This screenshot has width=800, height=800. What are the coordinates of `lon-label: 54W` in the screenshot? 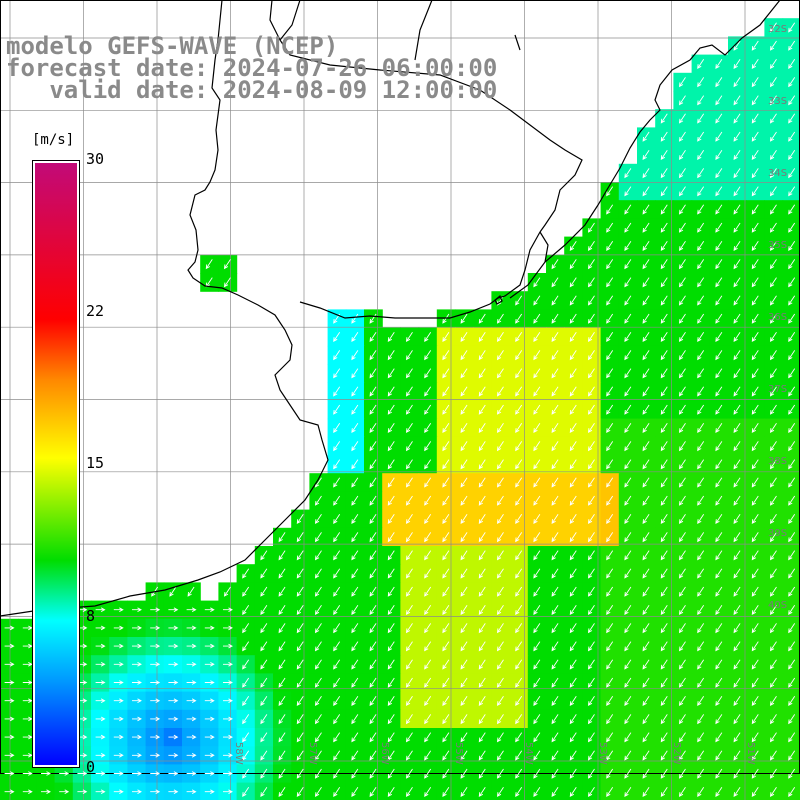 It's located at (528, 753).